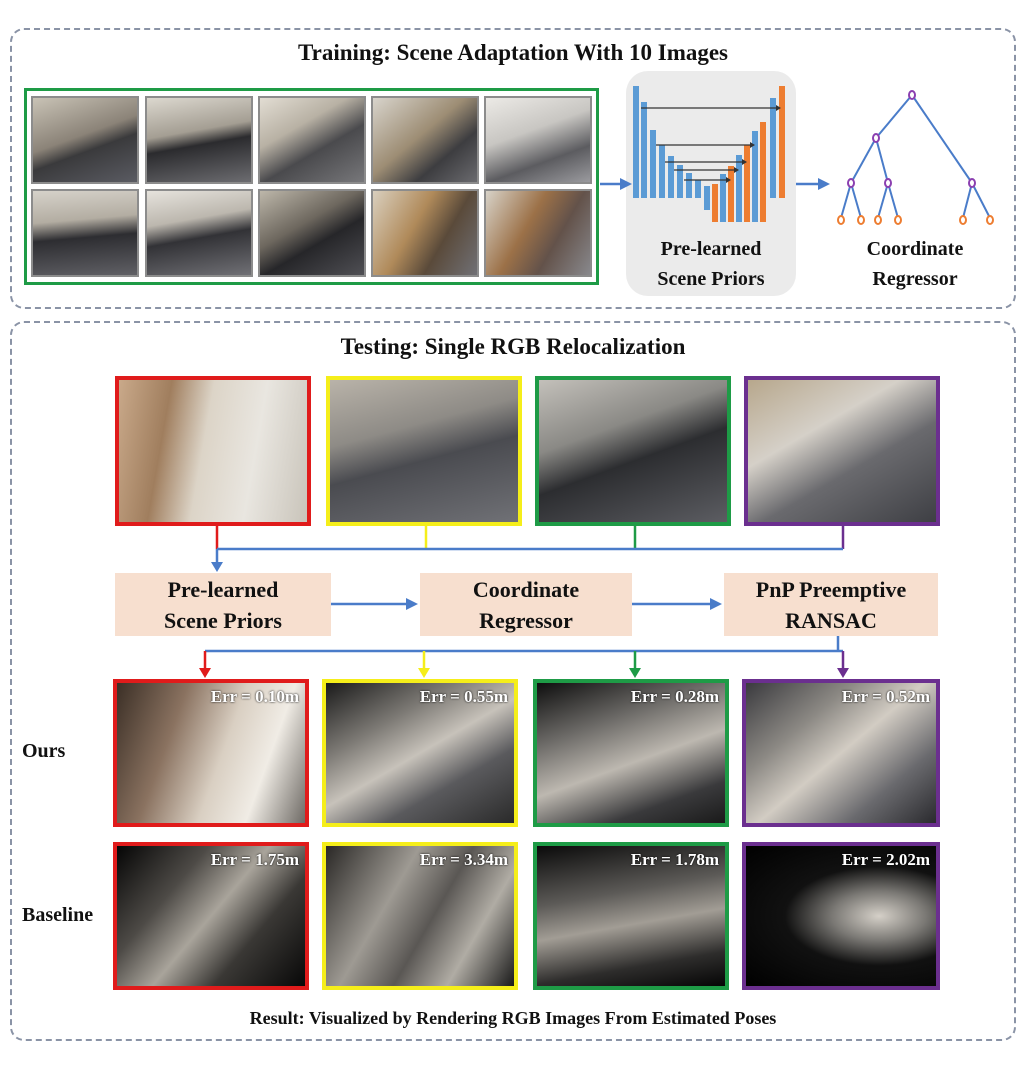 Image resolution: width=1024 pixels, height=1066 pixels. What do you see at coordinates (311, 186) in the screenshot?
I see `training-image-grid` at bounding box center [311, 186].